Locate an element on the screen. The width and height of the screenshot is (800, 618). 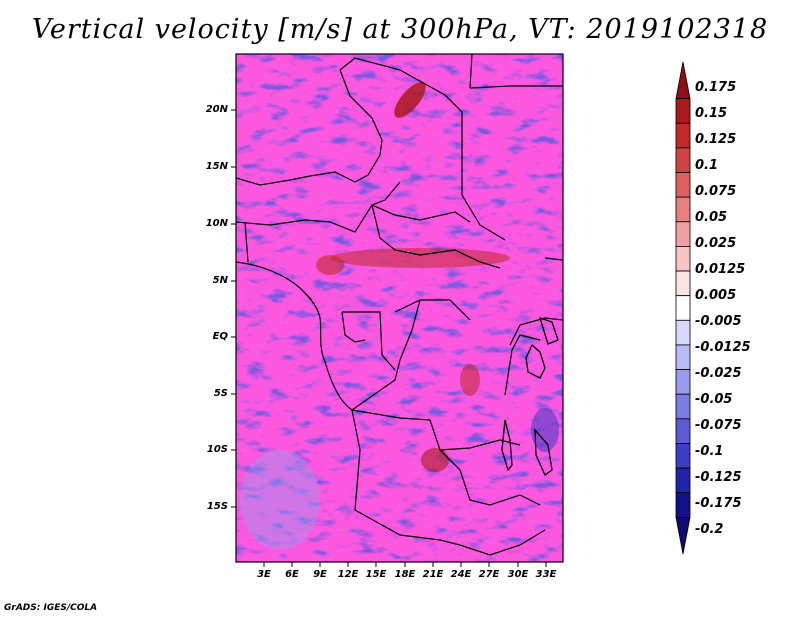
downdraft-east is located at coordinates (545, 430).